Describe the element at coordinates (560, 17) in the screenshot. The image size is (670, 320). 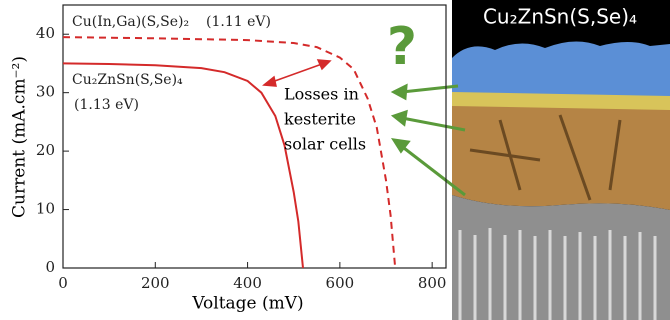
I see `image-title: Cu₂ZnSn(S,Se)₄` at that location.